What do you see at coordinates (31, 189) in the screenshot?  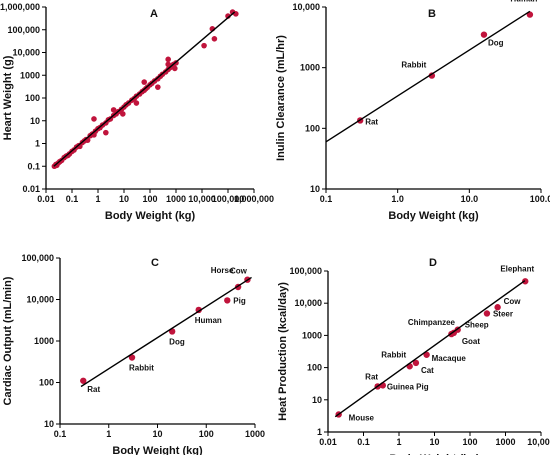 I see `y-tick-label: 0.01` at bounding box center [31, 189].